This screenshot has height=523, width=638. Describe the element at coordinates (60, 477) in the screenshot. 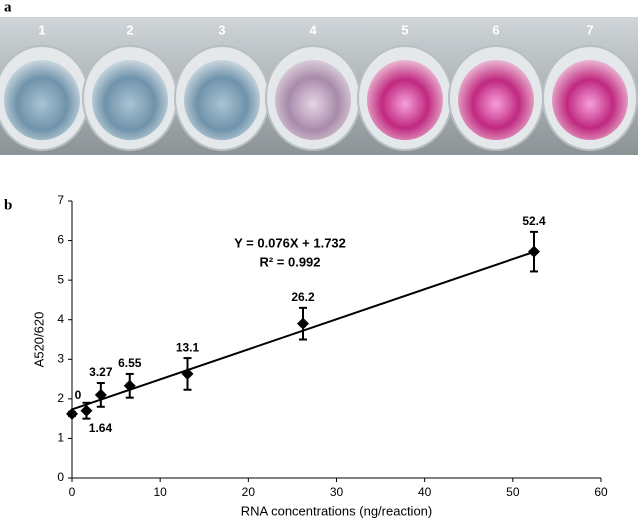

I see `y-tick-label: 0` at that location.